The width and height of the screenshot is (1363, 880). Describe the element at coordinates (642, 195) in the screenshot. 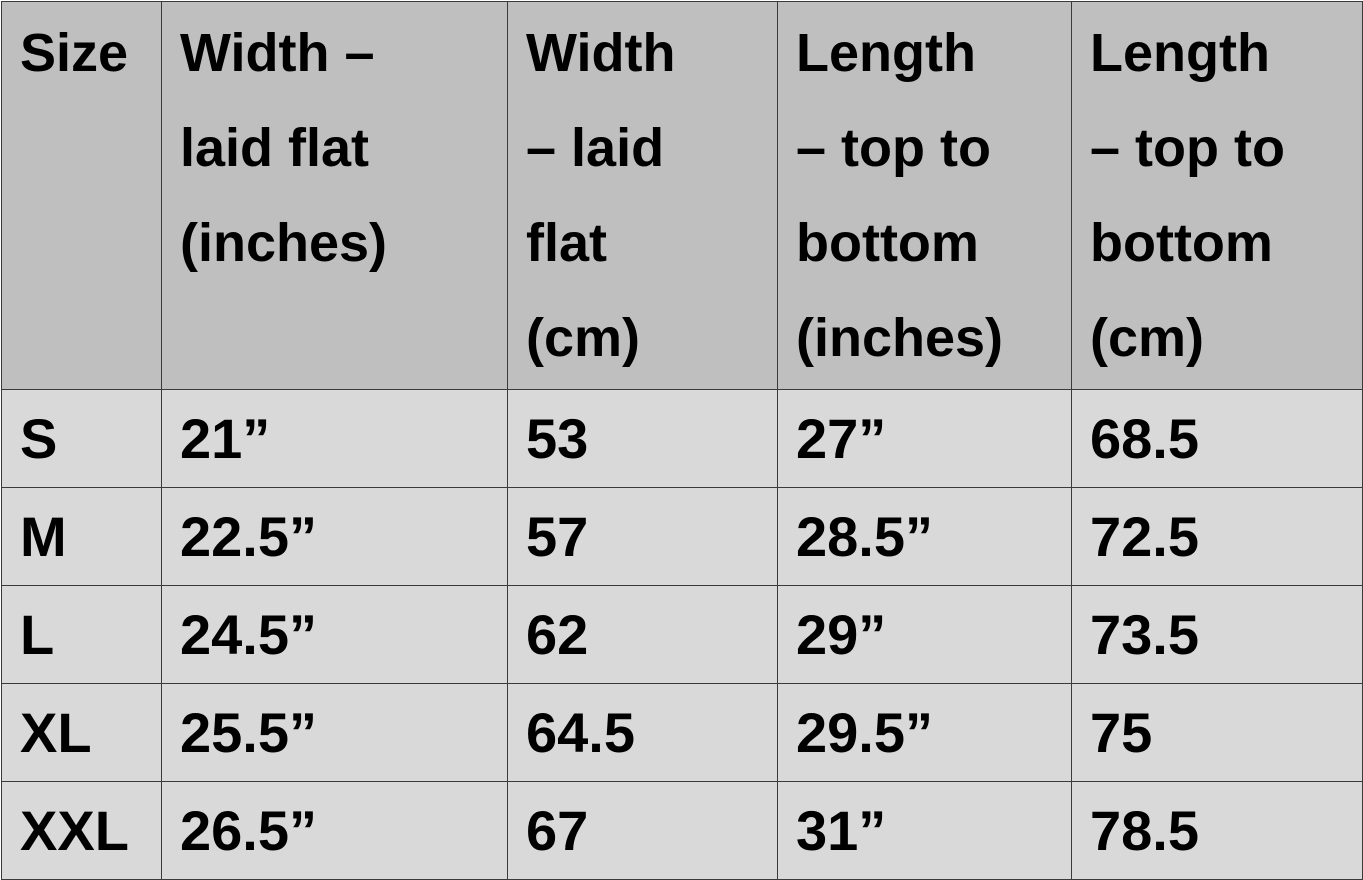

I see `header-width-cm: Width – laid flat (cm)` at that location.